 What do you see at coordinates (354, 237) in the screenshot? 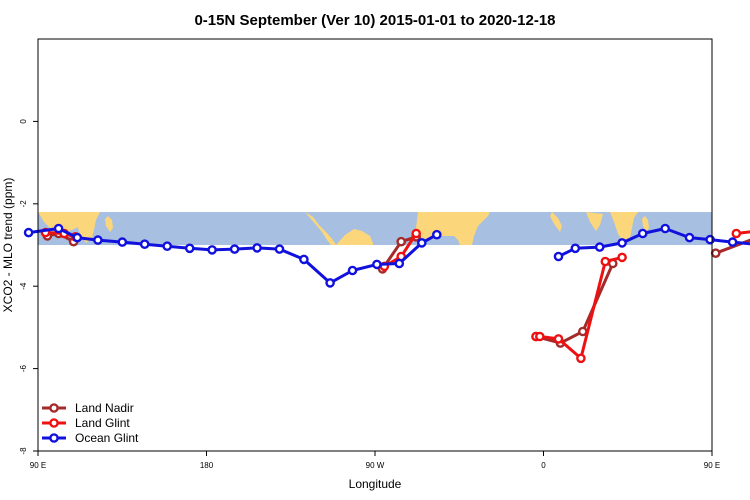
I see `land-south-america` at bounding box center [354, 237].